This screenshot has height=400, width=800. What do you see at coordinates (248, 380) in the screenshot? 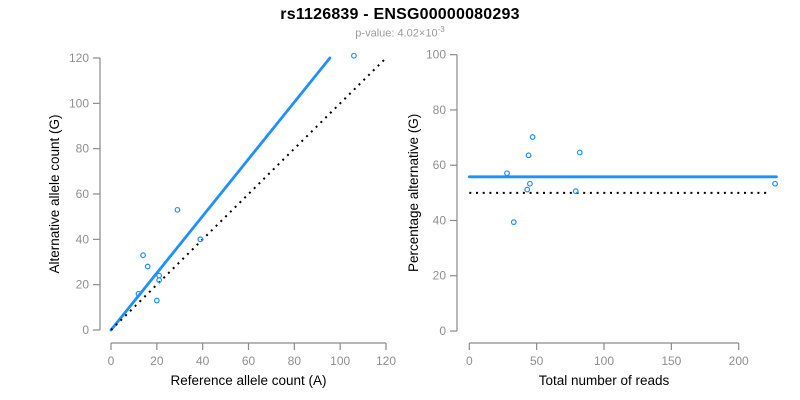
I see `x-axis-title: Reference allele count (A)` at bounding box center [248, 380].